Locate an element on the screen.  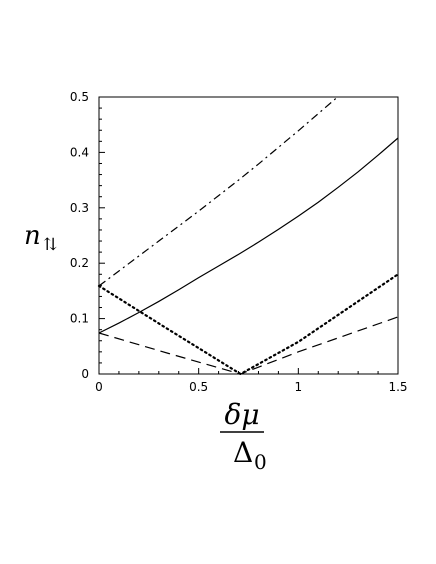
x-tick-label: 1 is located at coordinates (299, 387).